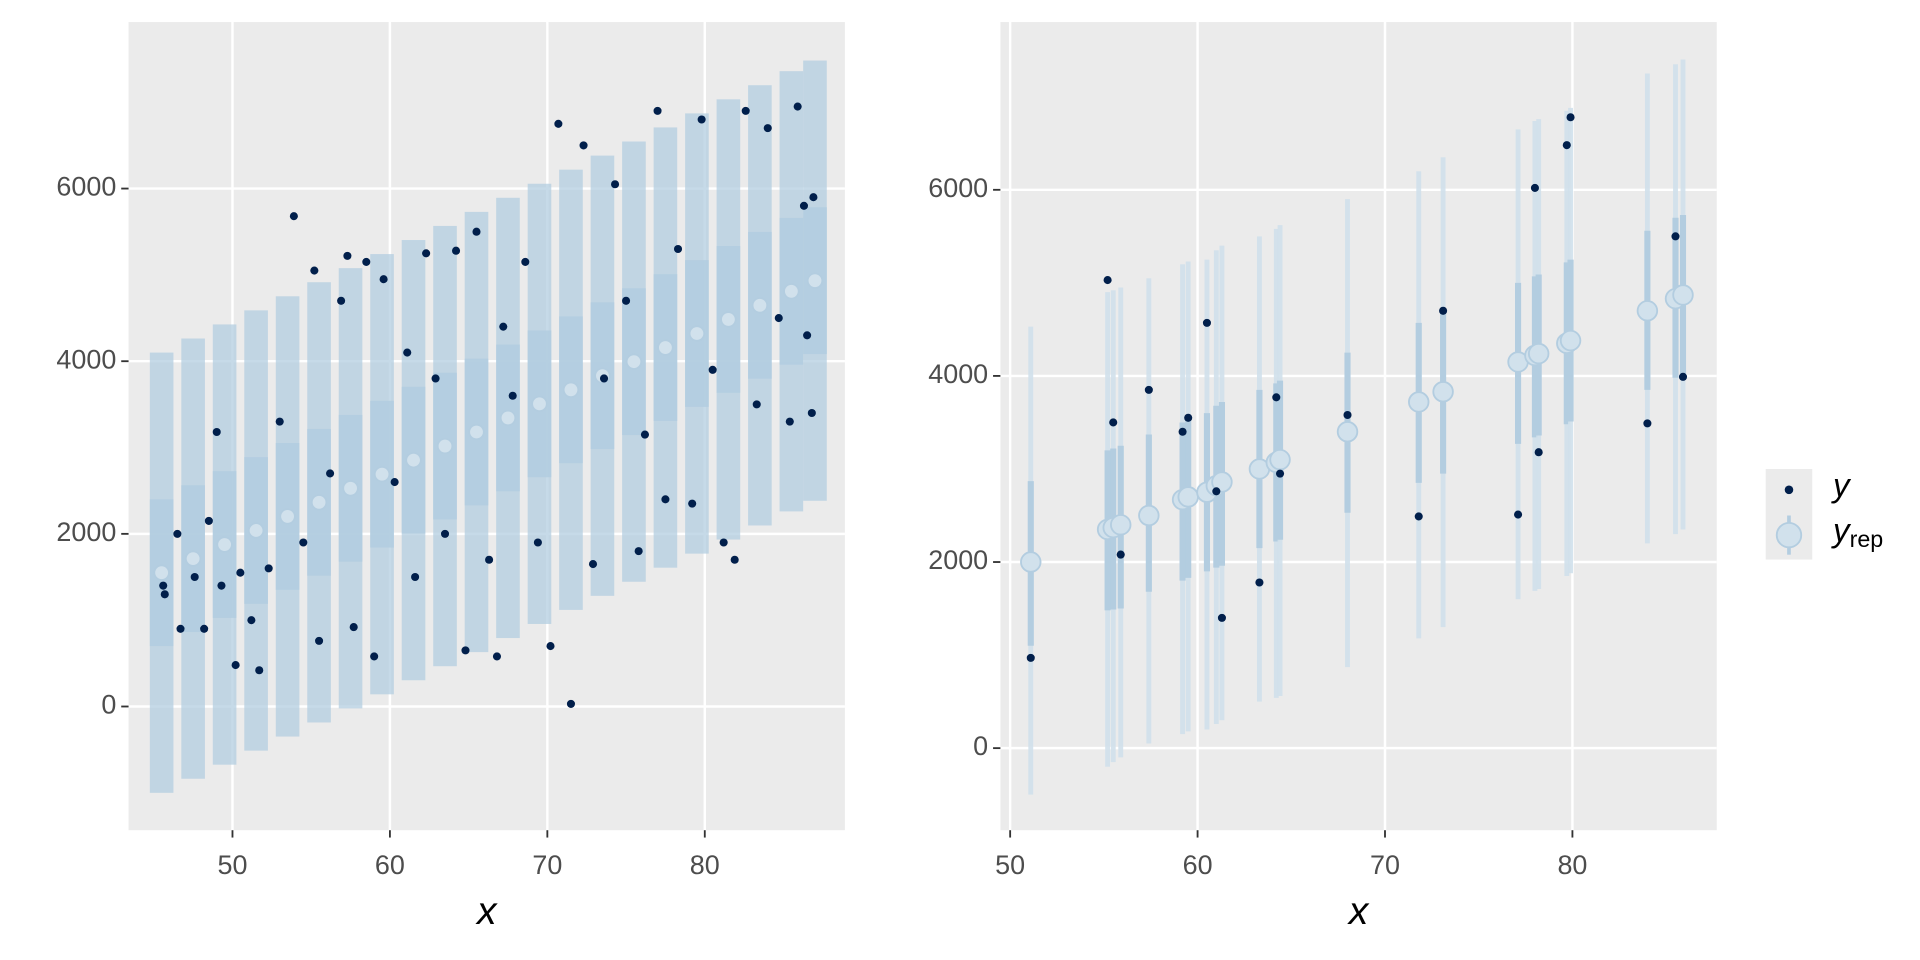  I want to click on legend-label: y, so click(1841, 485).